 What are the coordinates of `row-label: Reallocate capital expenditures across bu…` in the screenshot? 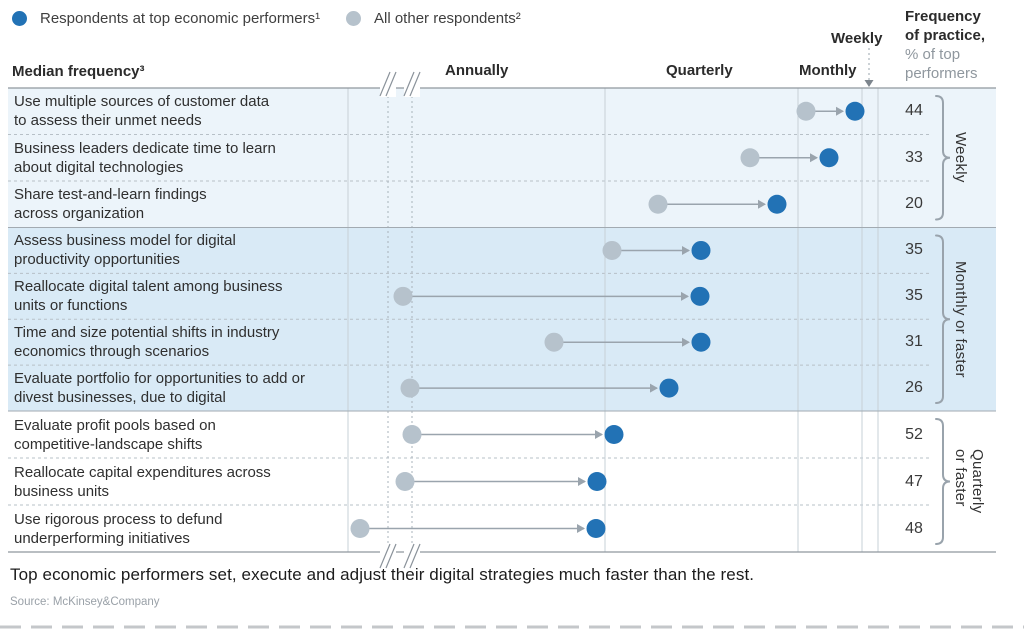 It's located at (142, 481).